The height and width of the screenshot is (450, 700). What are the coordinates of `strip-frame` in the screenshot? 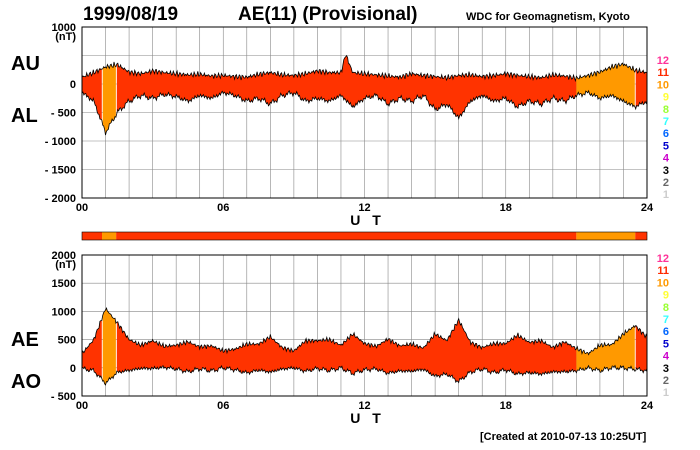 It's located at (364, 236).